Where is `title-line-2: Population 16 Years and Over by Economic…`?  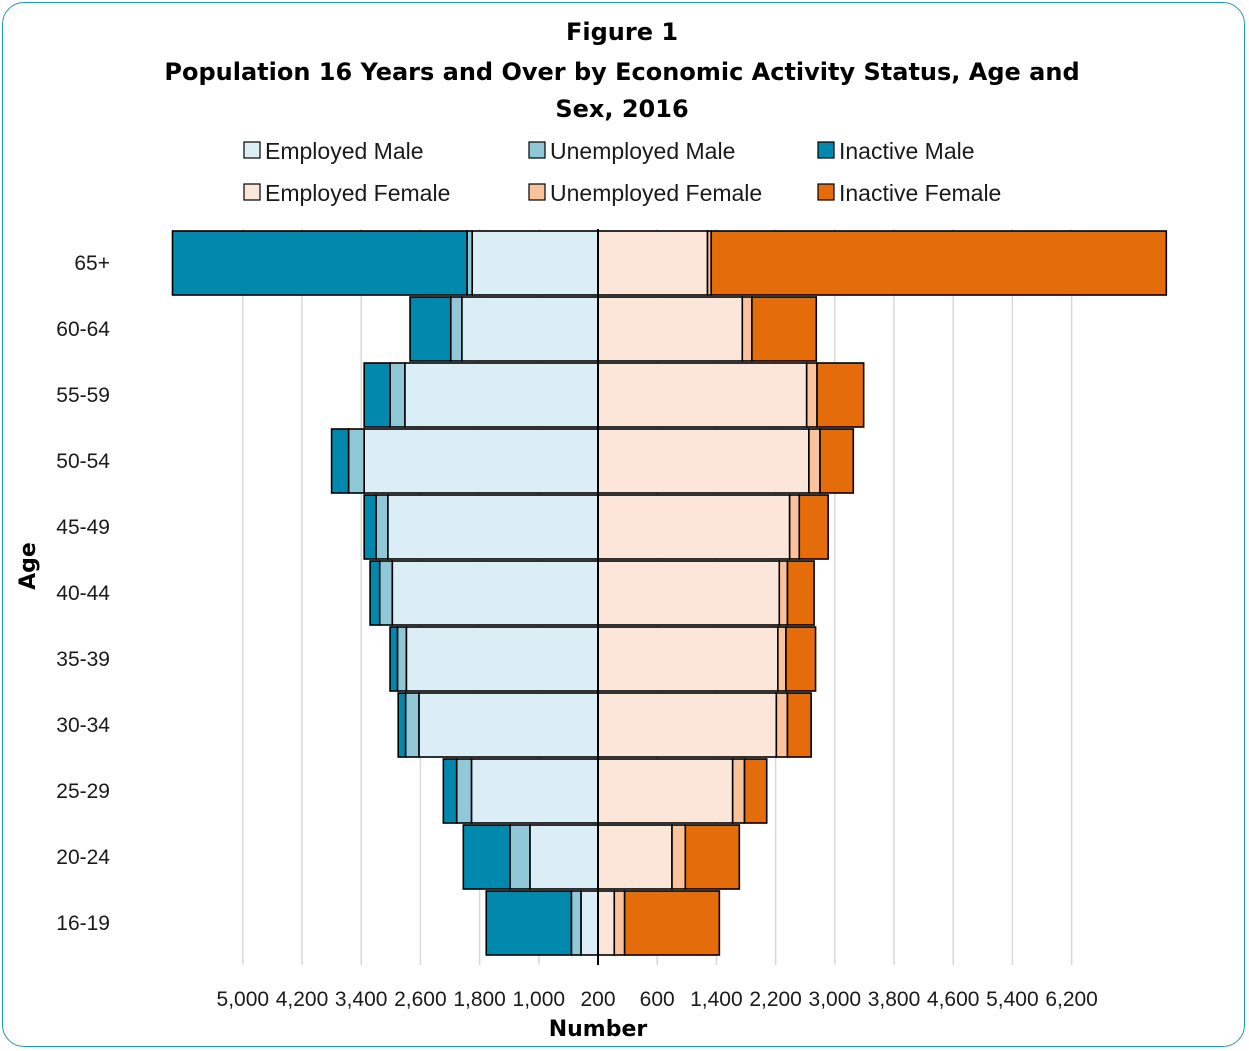
title-line-2: Population 16 Years and Over by Economic… is located at coordinates (621, 72).